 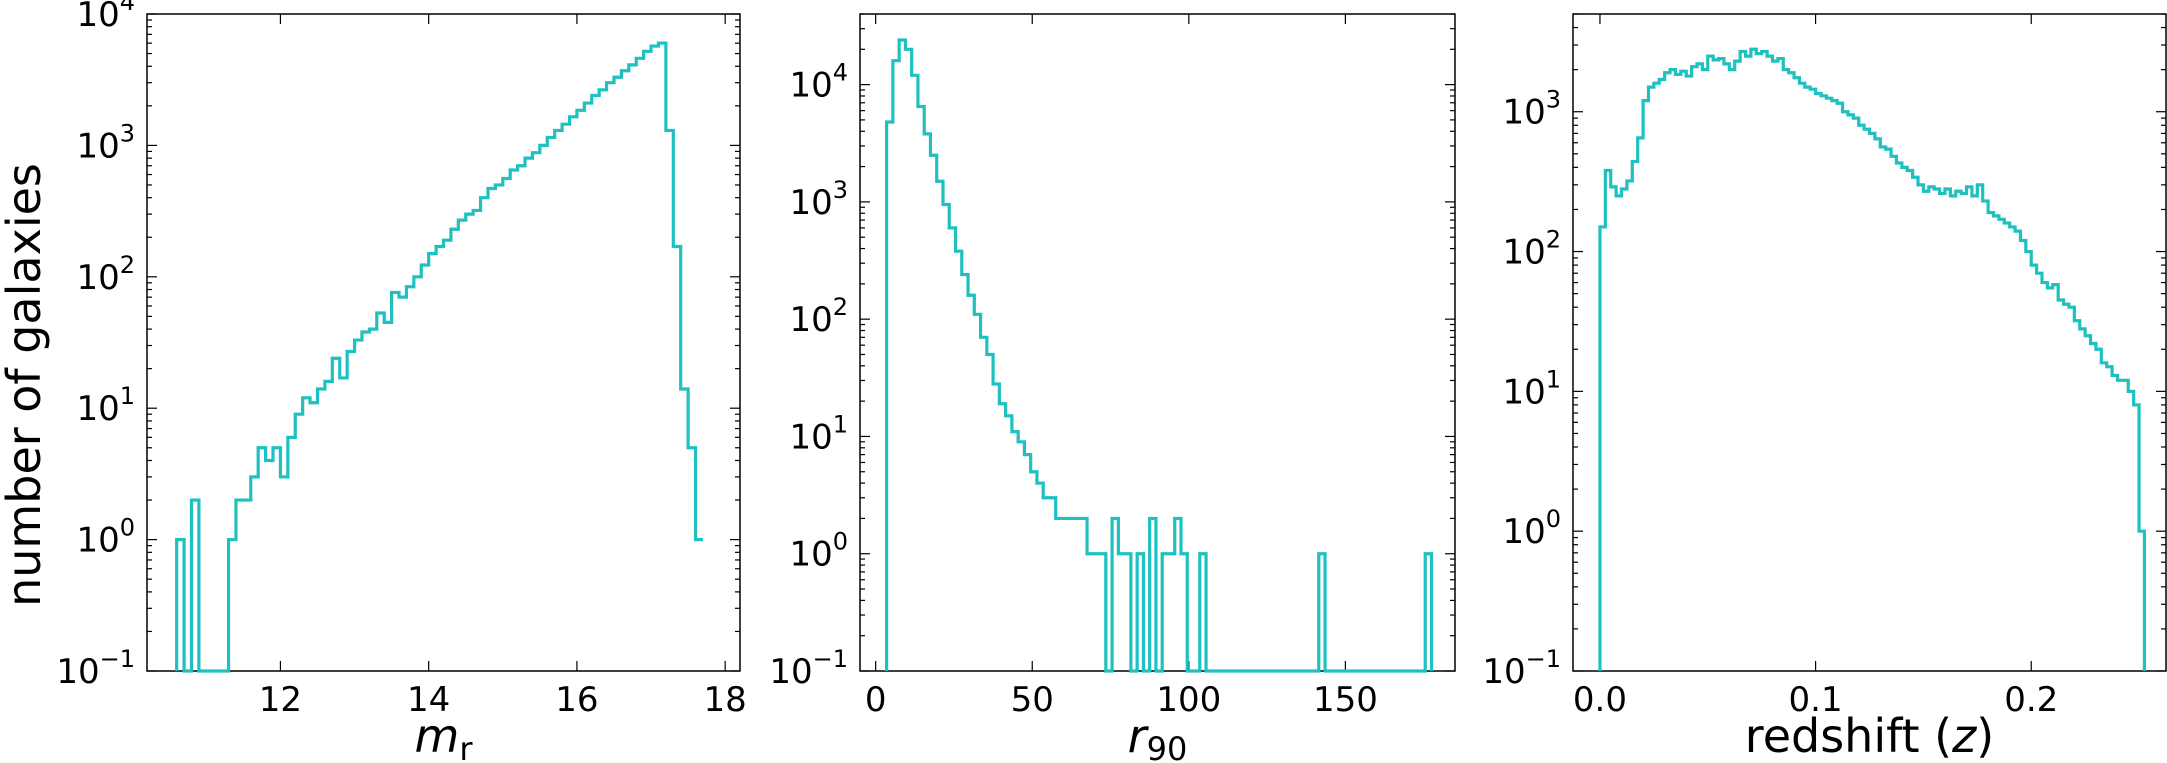 What do you see at coordinates (2031, 700) in the screenshot?
I see `x-tick-label: 0.2` at bounding box center [2031, 700].